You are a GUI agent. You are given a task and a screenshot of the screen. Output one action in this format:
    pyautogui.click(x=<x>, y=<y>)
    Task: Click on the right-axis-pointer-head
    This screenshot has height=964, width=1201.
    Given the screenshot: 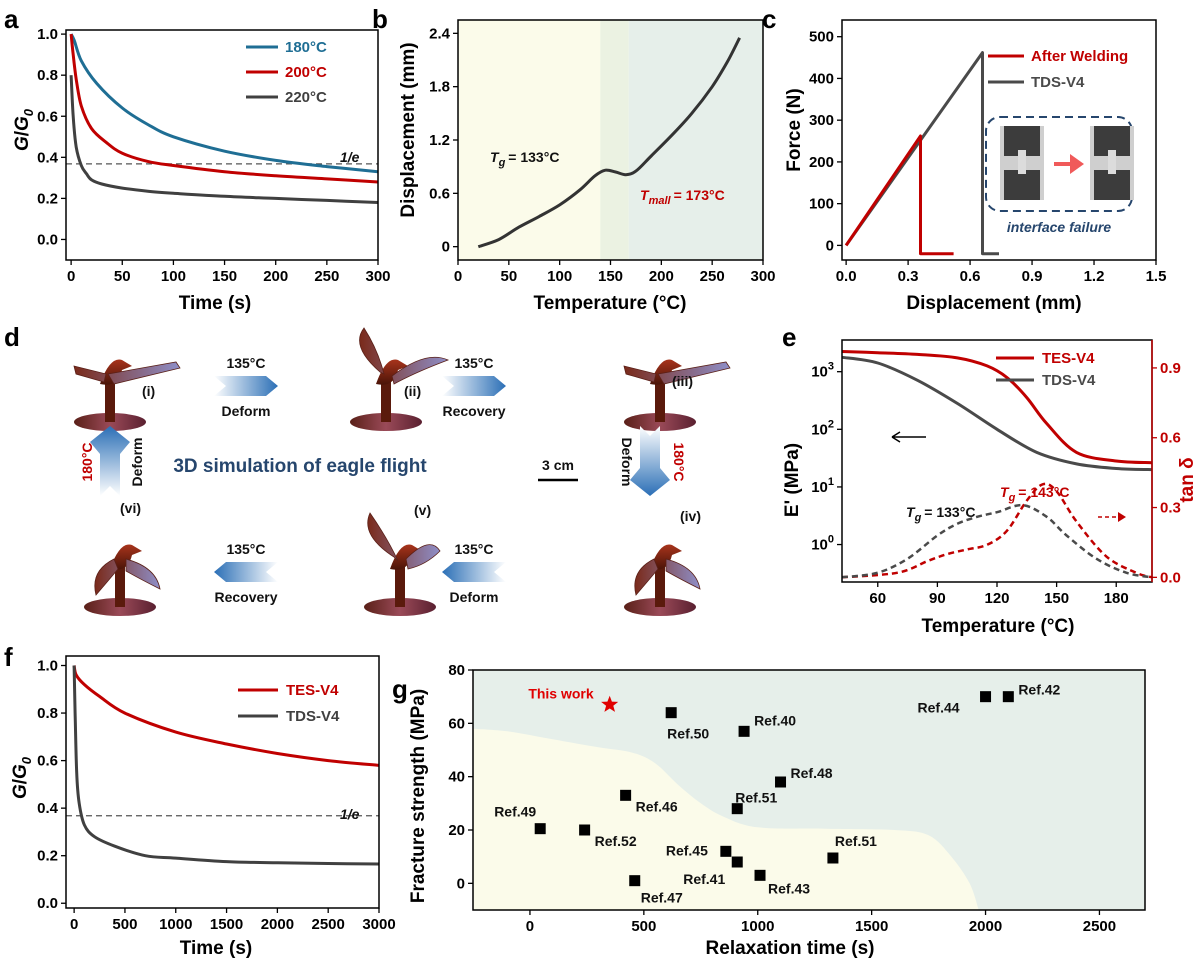 What is the action you would take?
    pyautogui.click(x=1122, y=517)
    